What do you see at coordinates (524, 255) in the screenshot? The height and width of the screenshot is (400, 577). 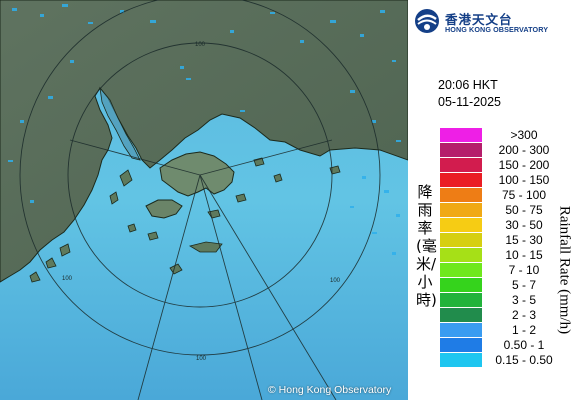 I see `legend-label: 10 - 15` at bounding box center [524, 255].